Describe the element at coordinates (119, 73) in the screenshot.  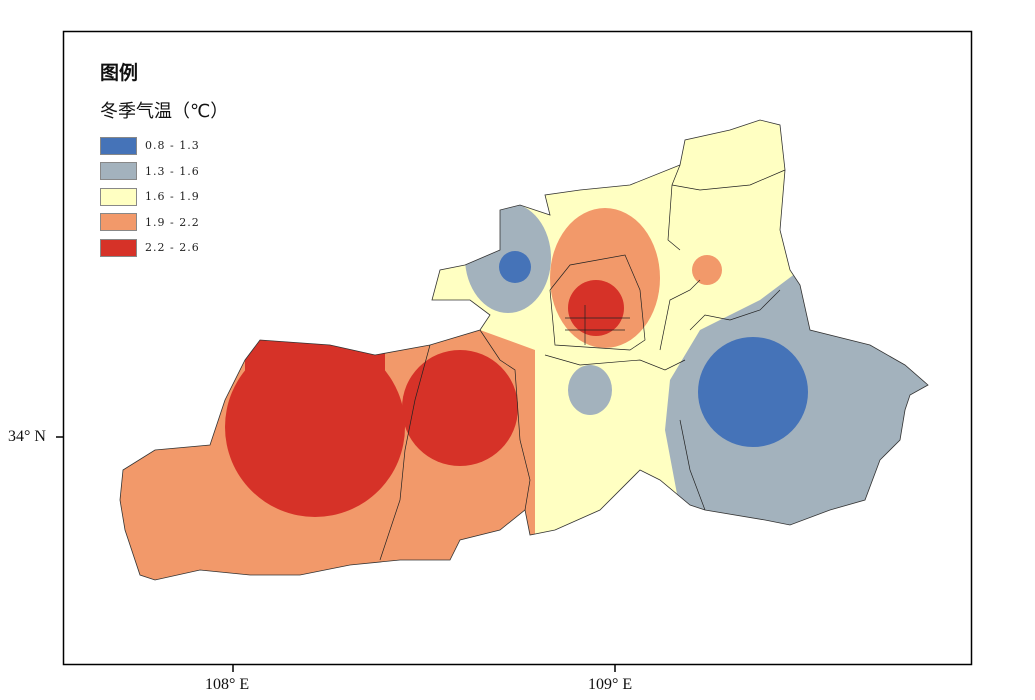
I see `legend-title: 图例` at that location.